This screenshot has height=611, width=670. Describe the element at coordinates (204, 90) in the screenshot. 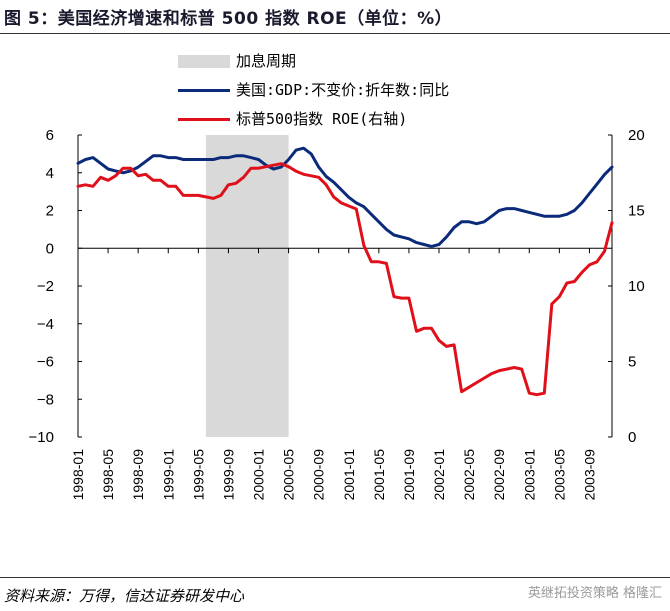

I see `legend-swatch-gdp` at that location.